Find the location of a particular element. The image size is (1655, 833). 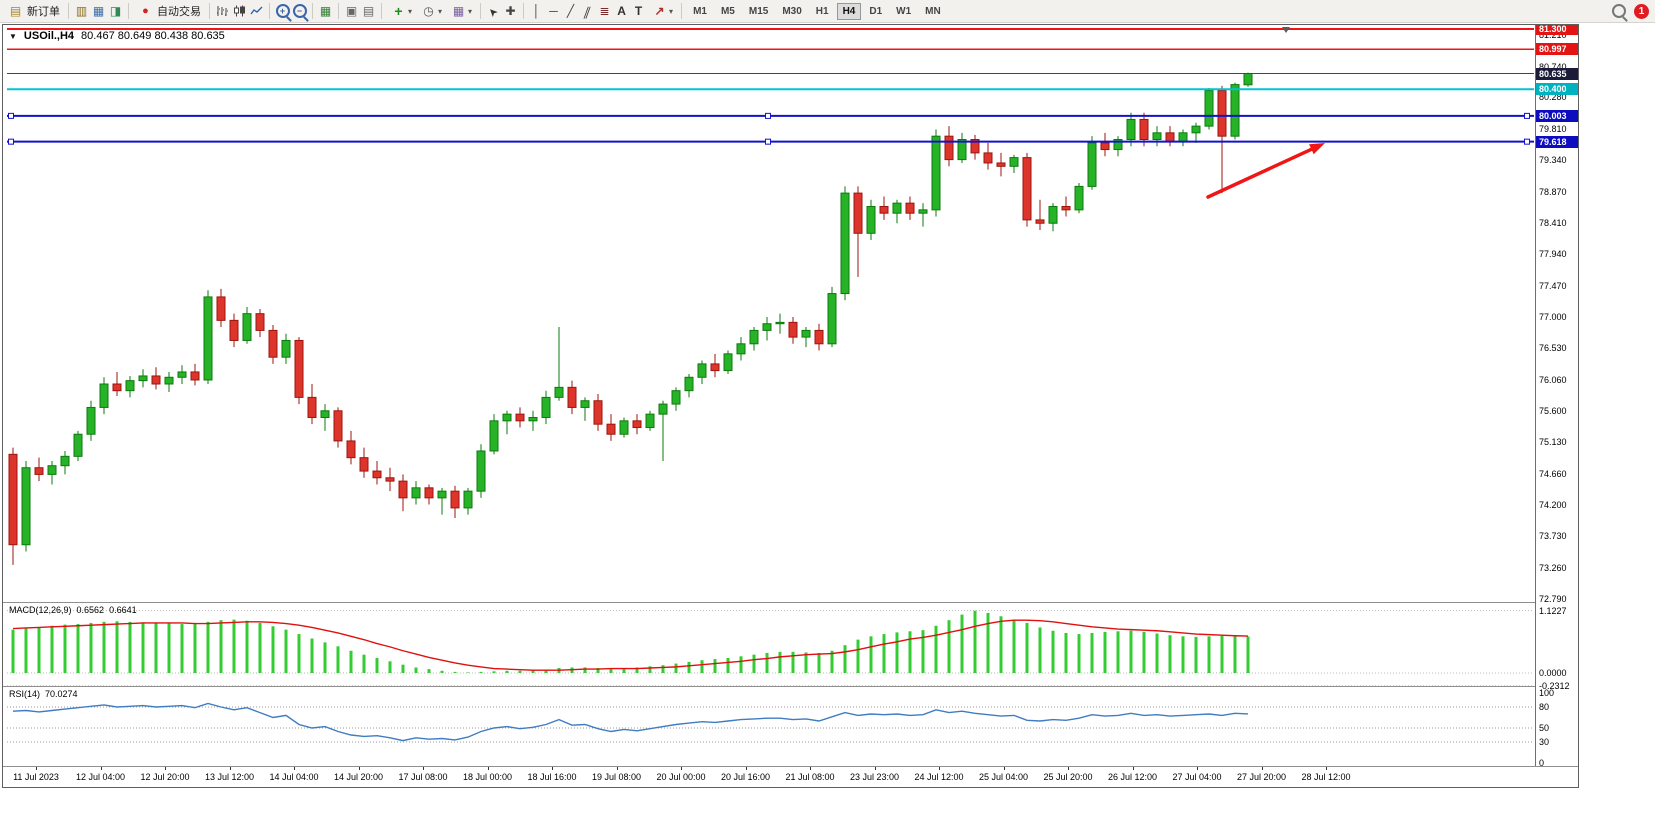

rsi-indicator-label: RSI(14) 70.0274 is located at coordinates (43, 694).